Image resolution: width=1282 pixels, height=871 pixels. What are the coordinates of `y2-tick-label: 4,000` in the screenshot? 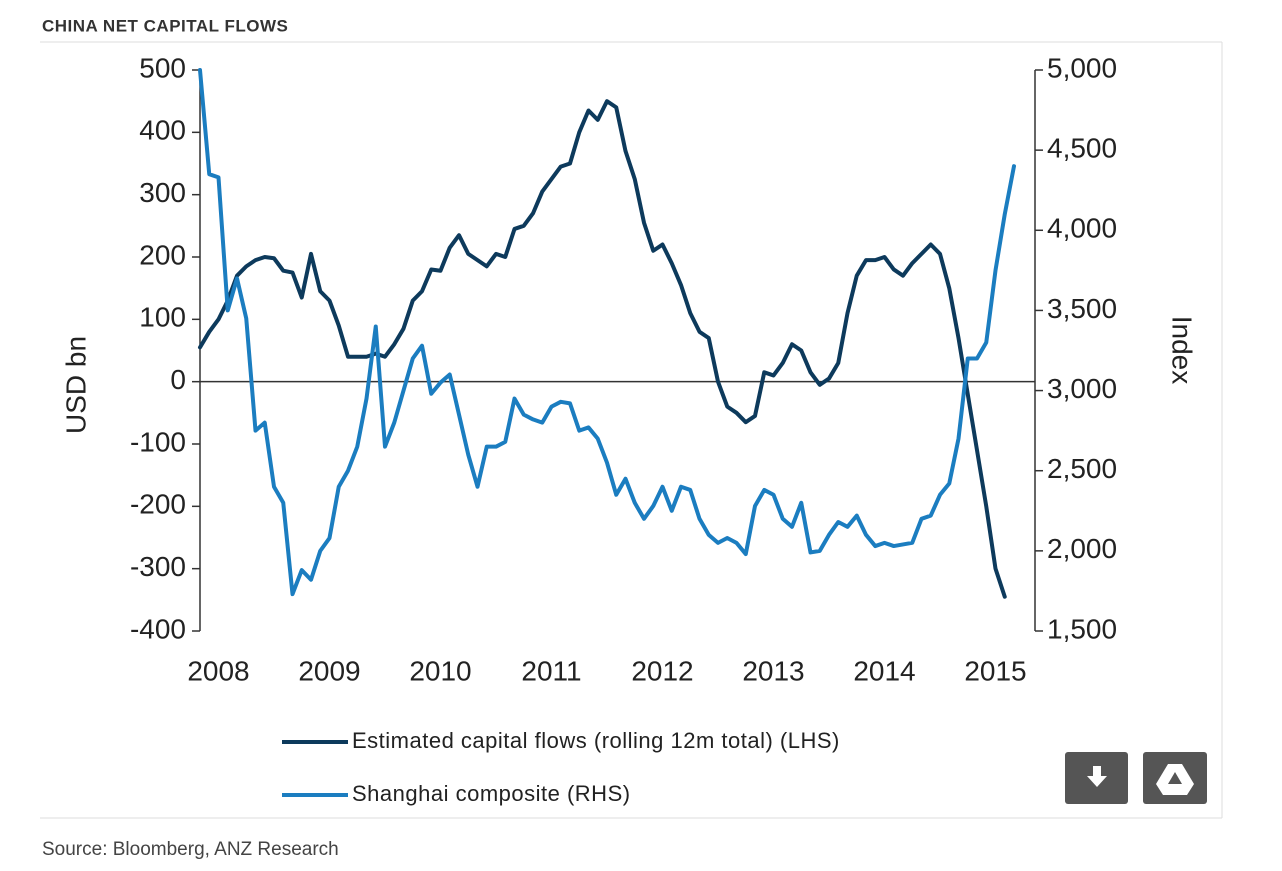 It's located at (1082, 228).